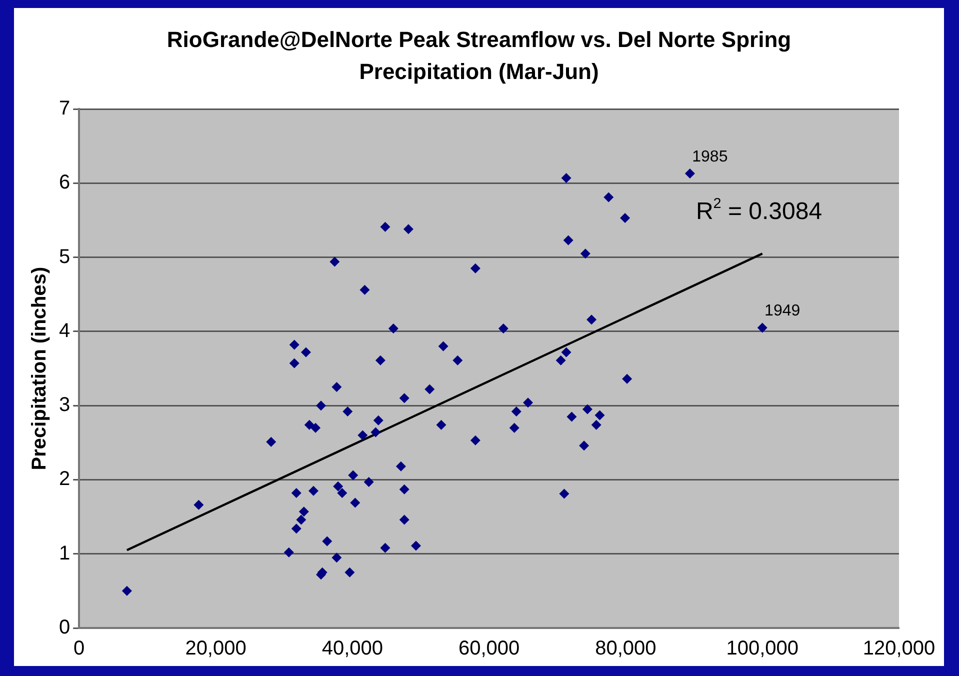  I want to click on y-tick-label: 6, so click(64, 183).